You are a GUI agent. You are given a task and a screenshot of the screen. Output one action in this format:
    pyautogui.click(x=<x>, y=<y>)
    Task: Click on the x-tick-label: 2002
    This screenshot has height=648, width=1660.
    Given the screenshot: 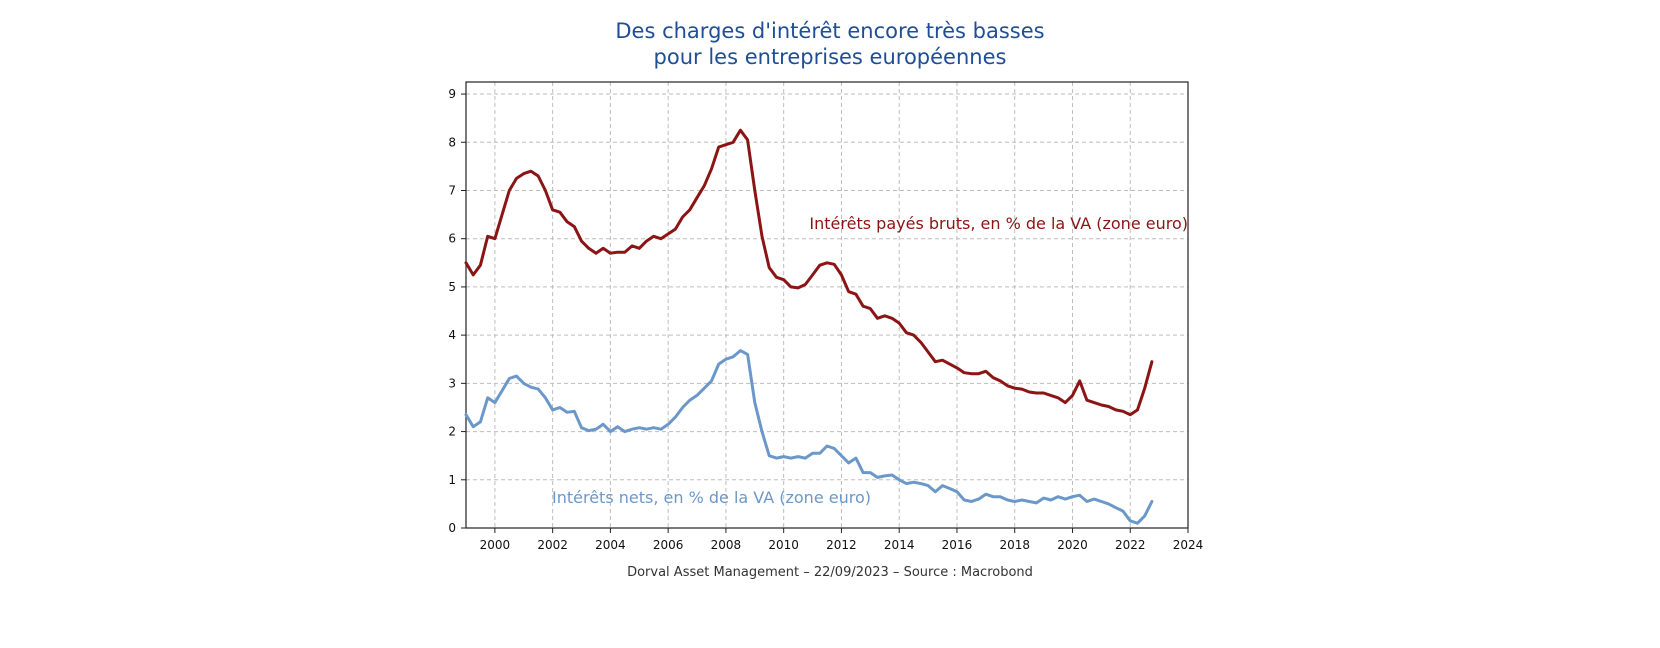 What is the action you would take?
    pyautogui.click(x=552, y=545)
    